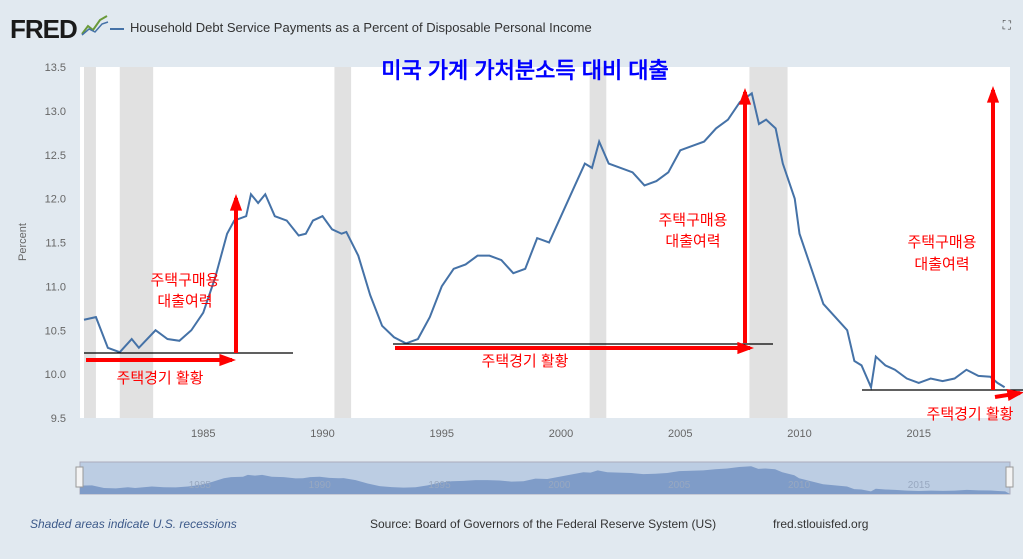 This screenshot has height=559, width=1023. I want to click on y-axis-label: Percent, so click(23, 242).